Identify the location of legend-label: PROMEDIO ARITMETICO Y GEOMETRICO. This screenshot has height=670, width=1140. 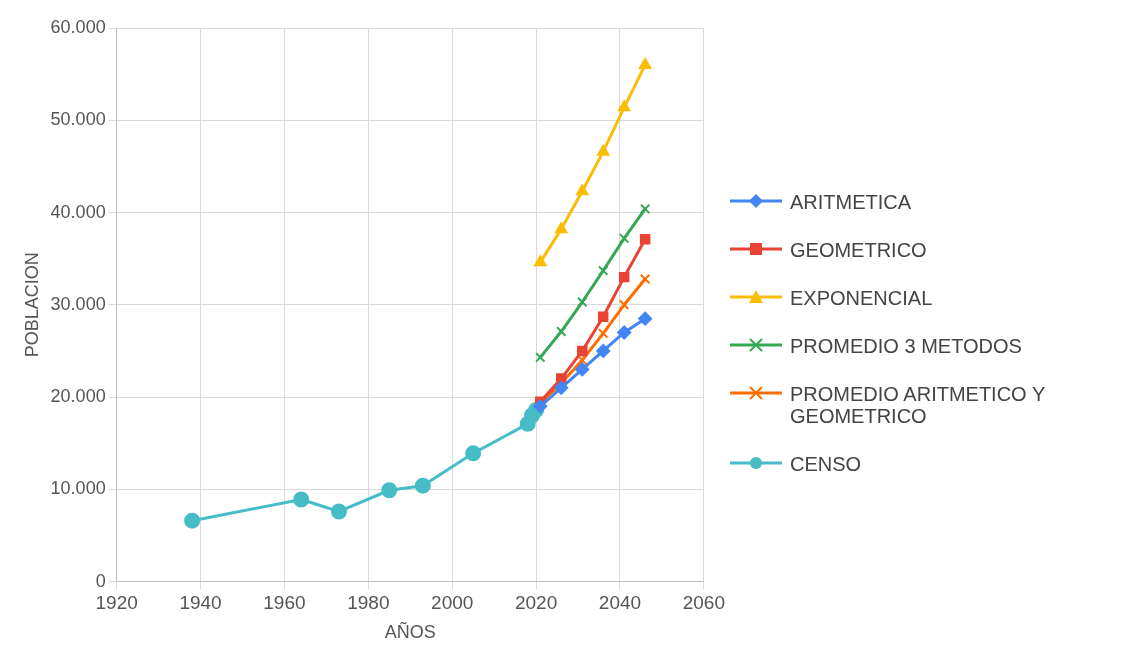
(918, 405).